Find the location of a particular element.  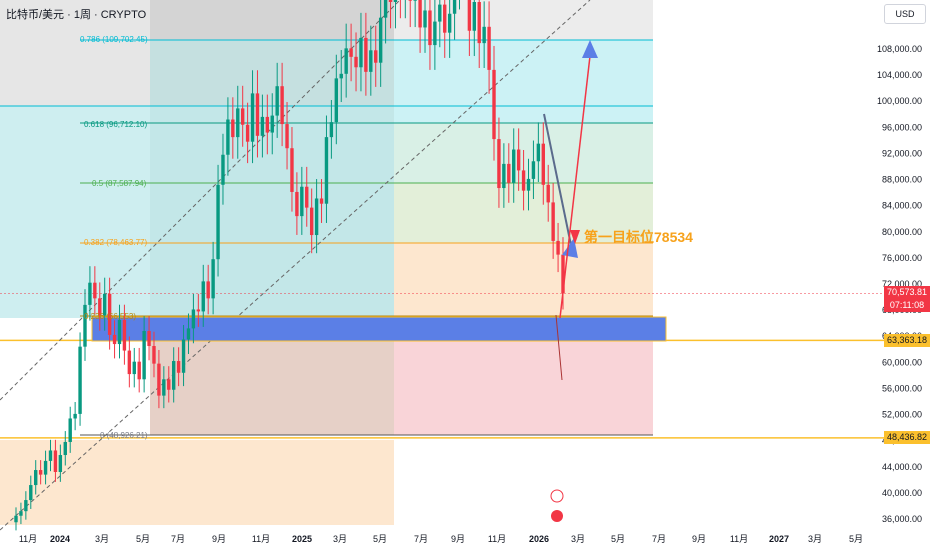

flash-event-icon is located at coordinates (557, 496).